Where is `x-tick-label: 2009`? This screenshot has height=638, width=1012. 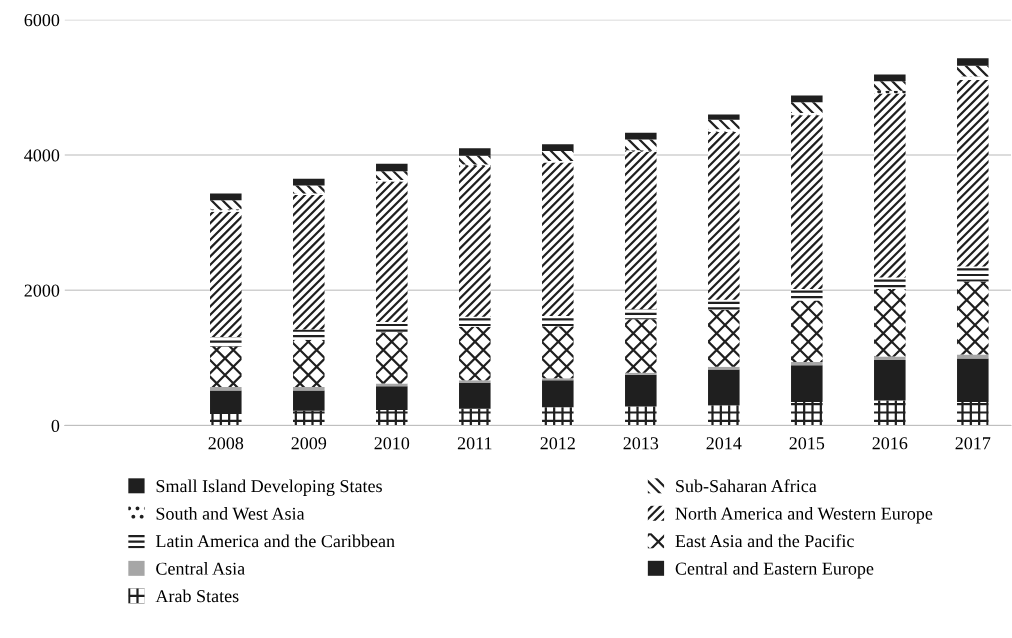
x-tick-label: 2009 is located at coordinates (309, 443).